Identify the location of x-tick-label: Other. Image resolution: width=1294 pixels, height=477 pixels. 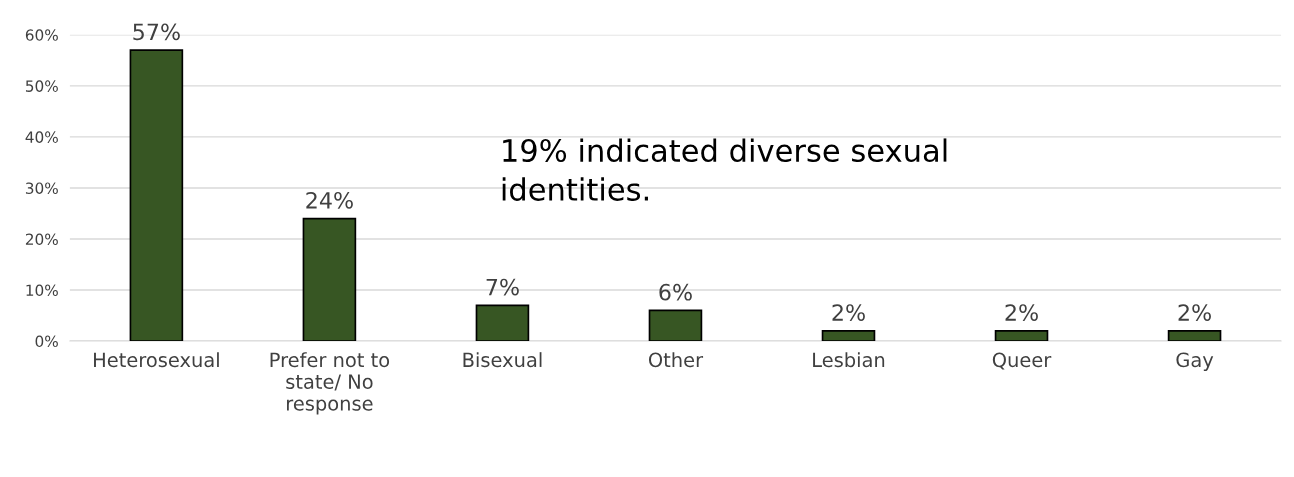
(676, 360).